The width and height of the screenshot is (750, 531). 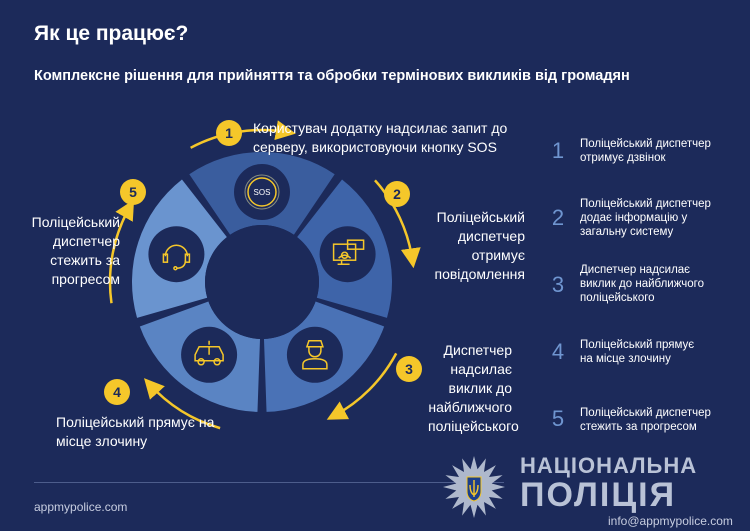 What do you see at coordinates (558, 150) in the screenshot?
I see `list-number: 1` at bounding box center [558, 150].